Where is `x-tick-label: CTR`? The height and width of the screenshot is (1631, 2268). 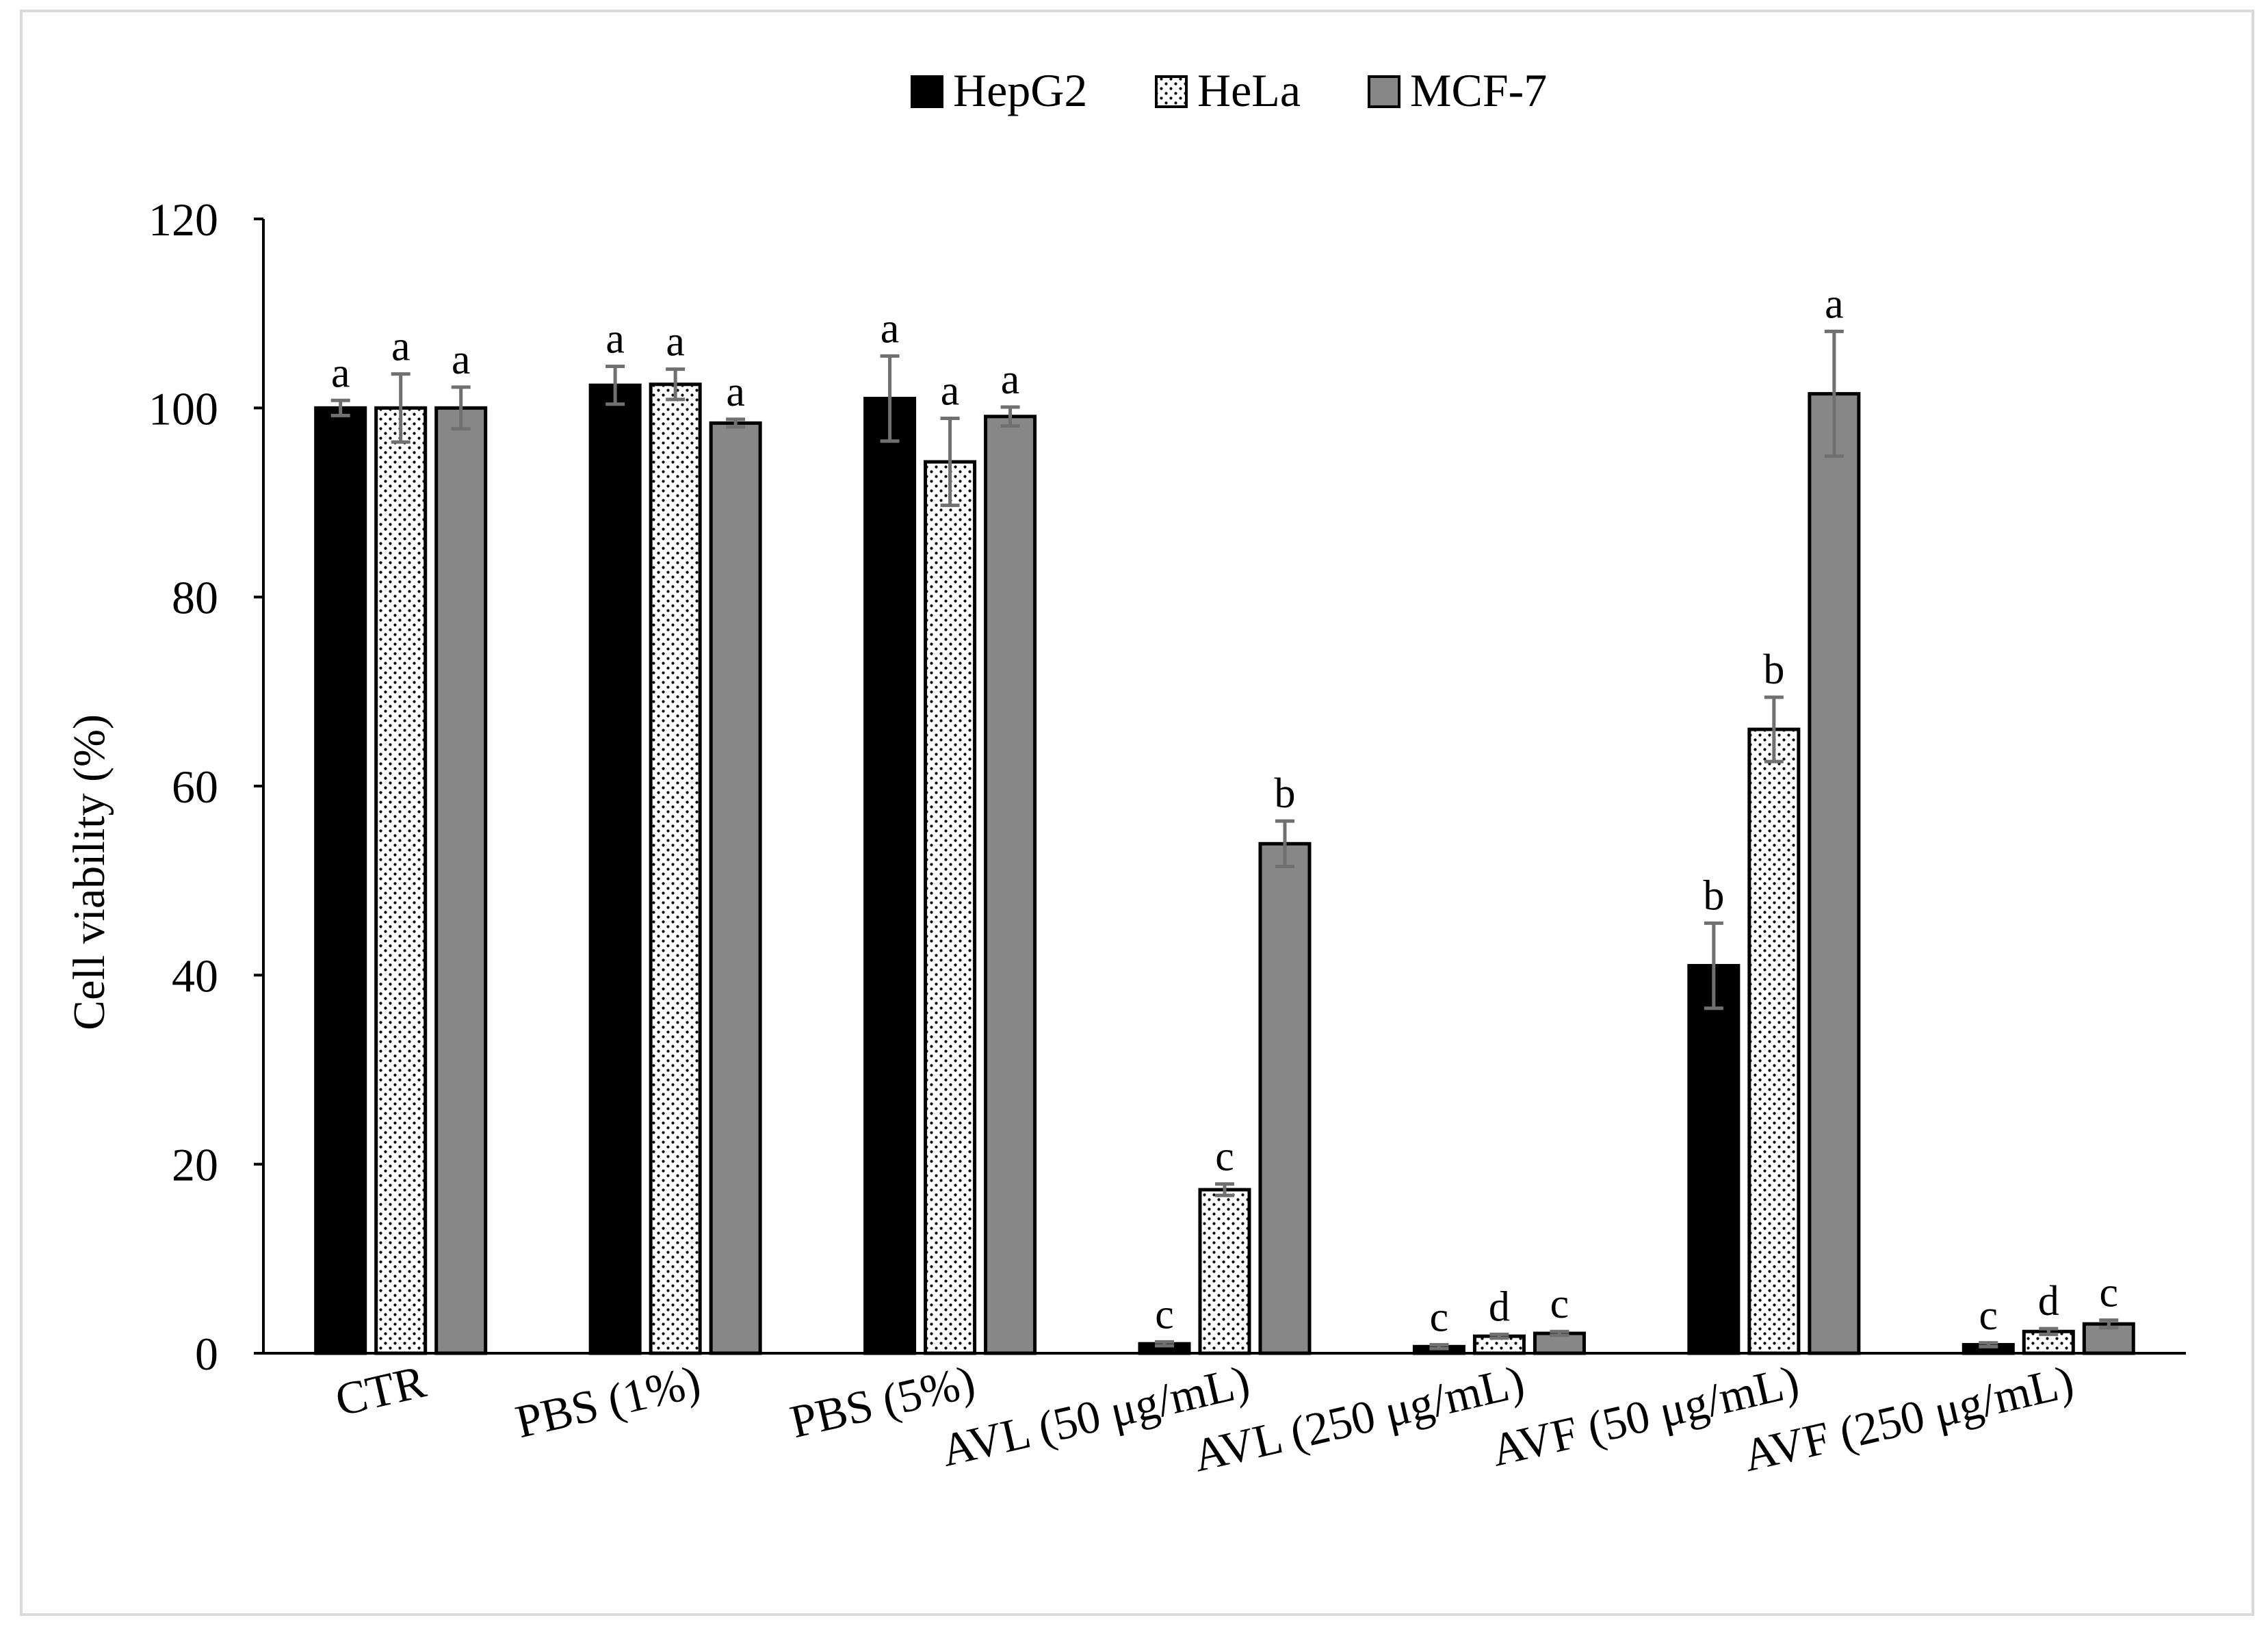
x-tick-label: CTR is located at coordinates (380, 1390).